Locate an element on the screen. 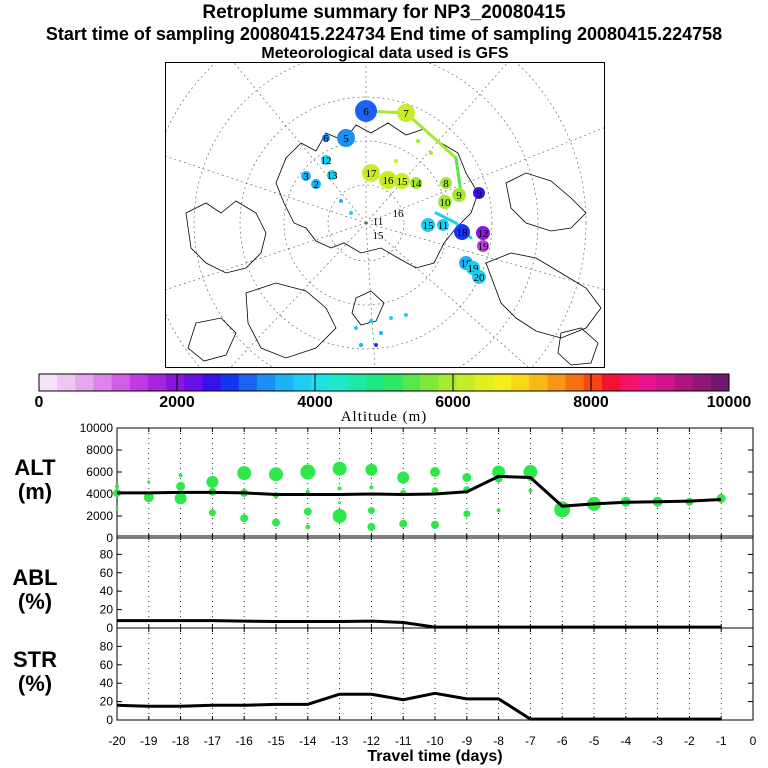  x-tick-label: -4 is located at coordinates (625, 741).